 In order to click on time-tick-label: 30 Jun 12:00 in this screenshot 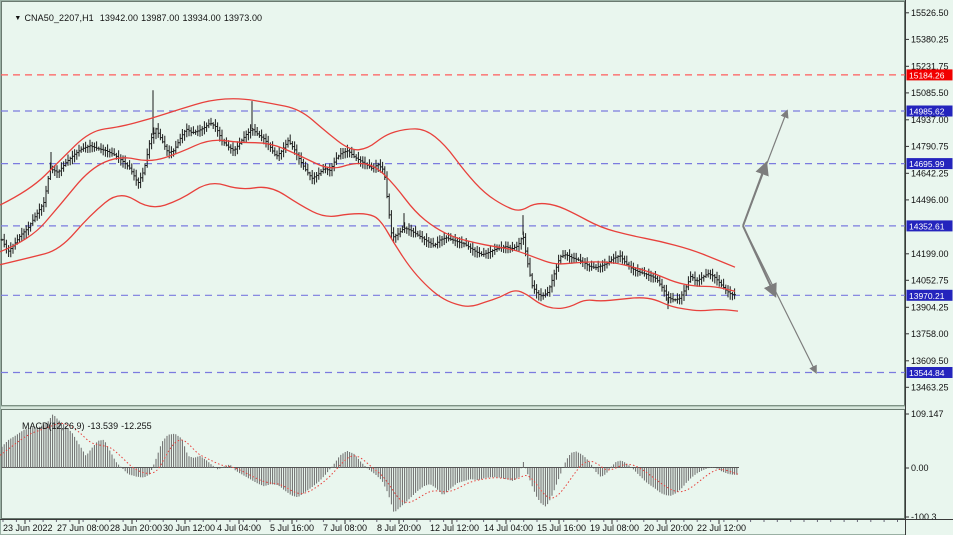, I will do `click(189, 528)`.